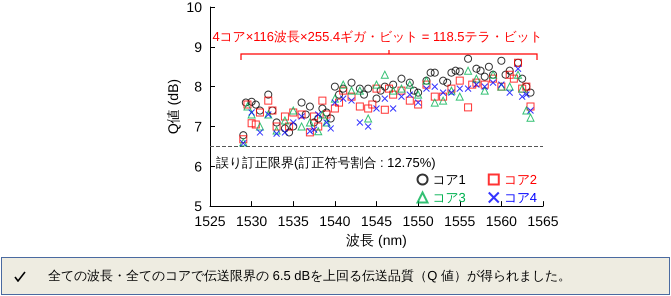 The image size is (671, 296). Describe the element at coordinates (326, 162) in the screenshot. I see `annotation: 誤り訂正限界(訂正符号割合 : 12.75%)` at that location.